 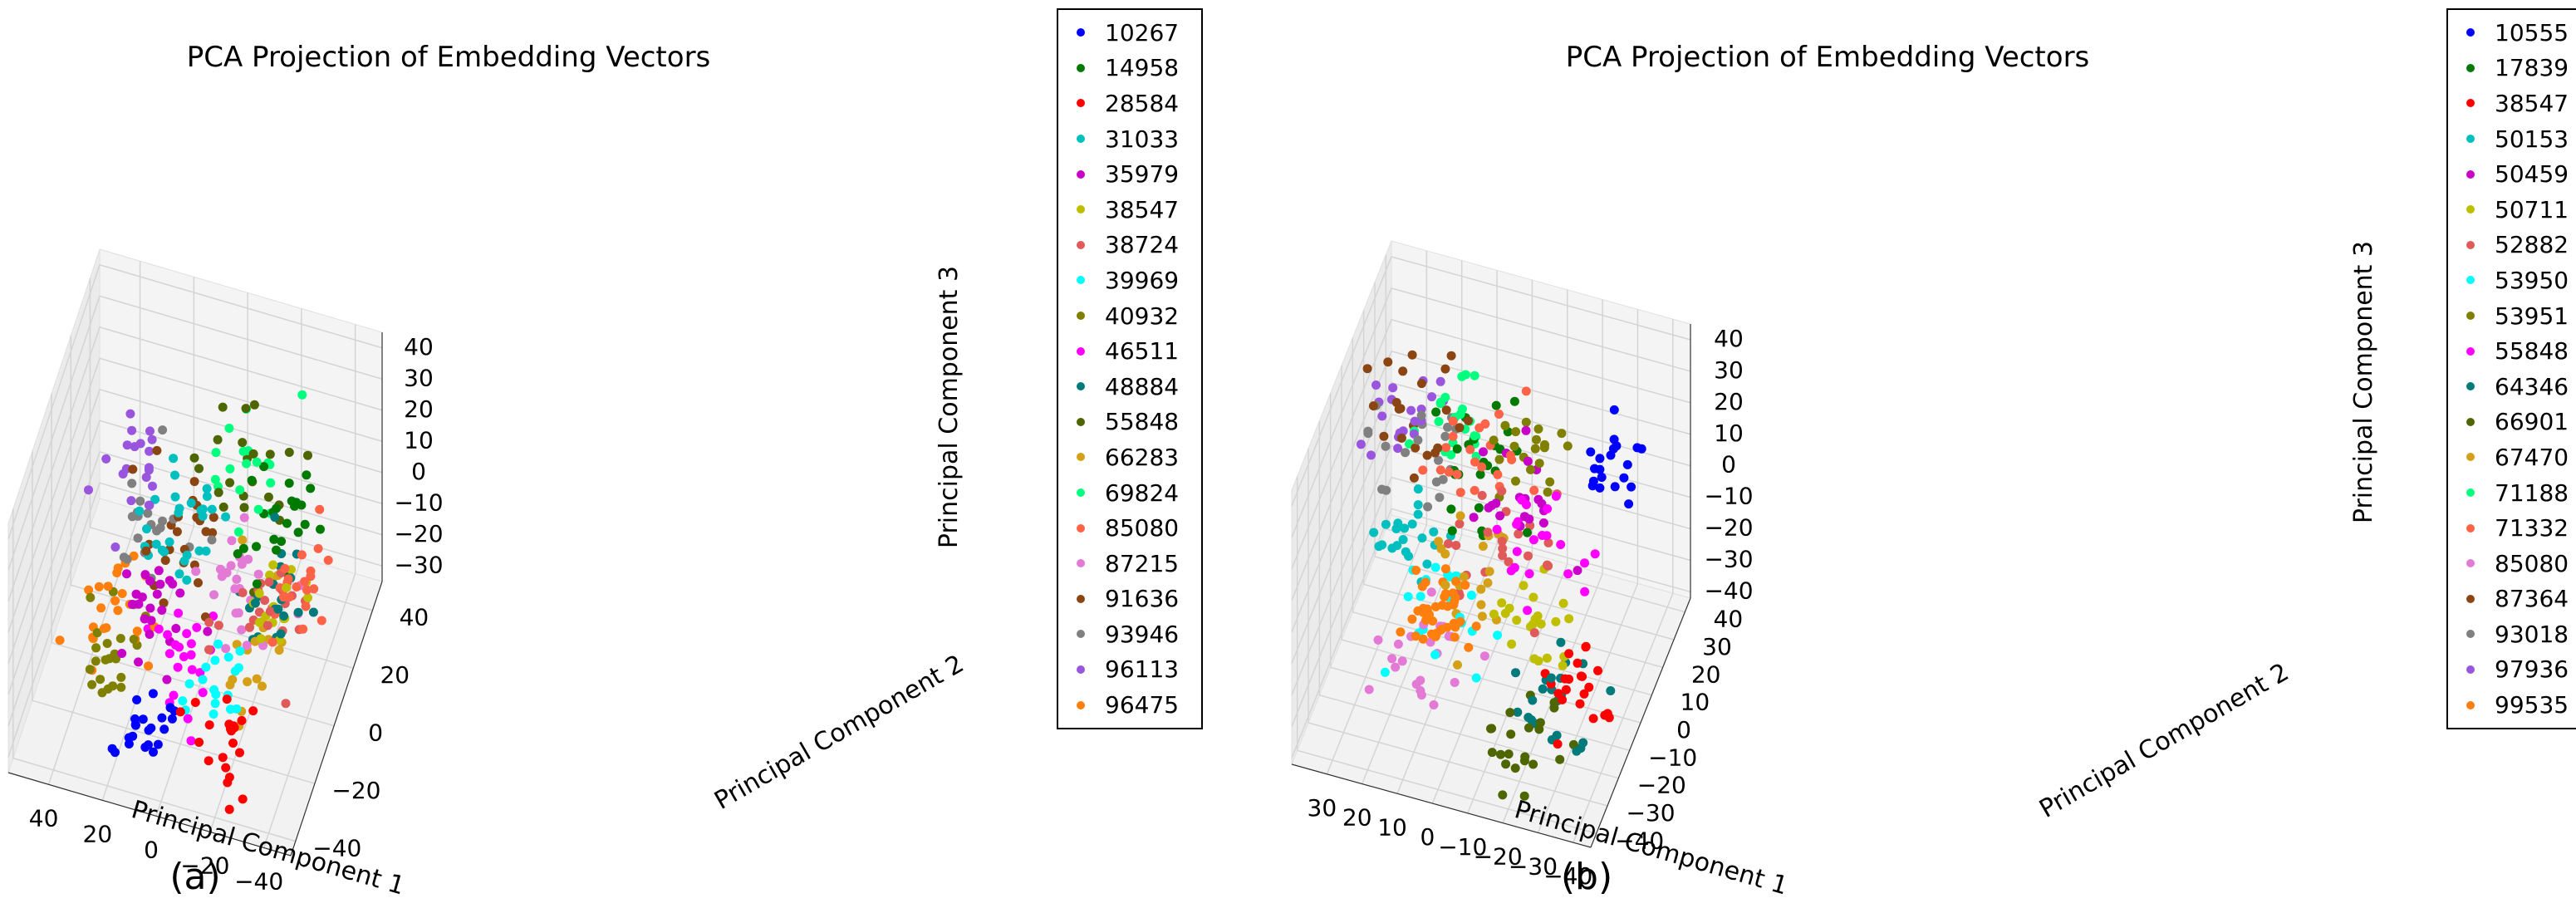 I want to click on legend-item: 35979, so click(x=1129, y=174).